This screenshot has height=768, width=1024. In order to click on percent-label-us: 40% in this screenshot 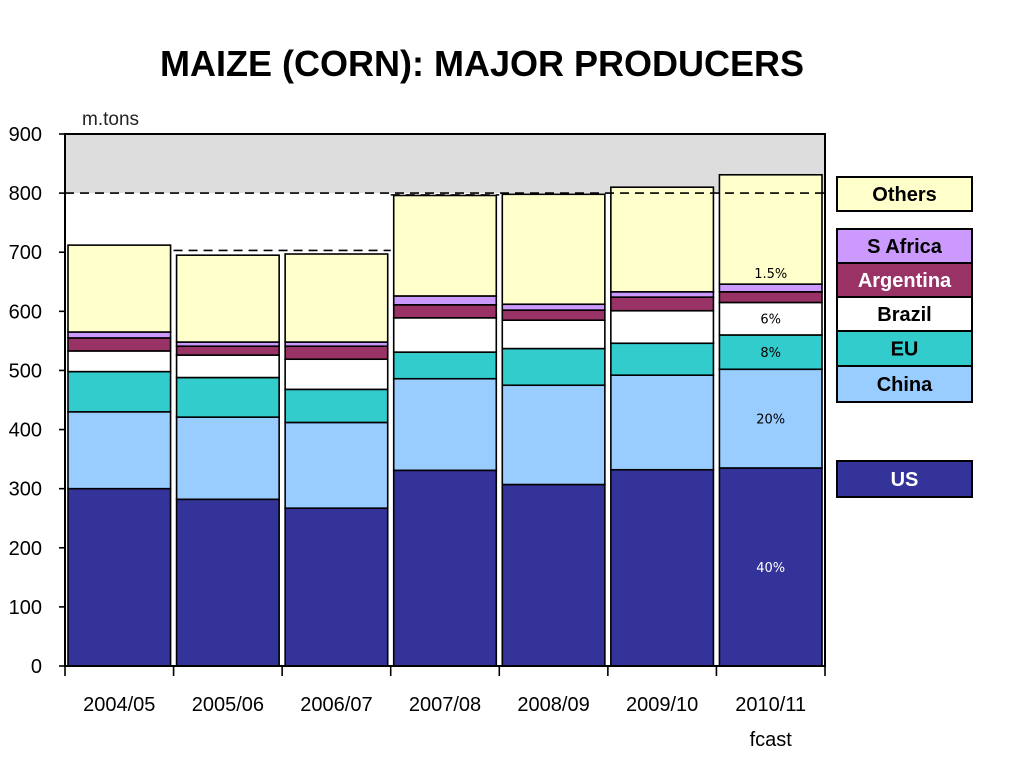, I will do `click(770, 568)`.